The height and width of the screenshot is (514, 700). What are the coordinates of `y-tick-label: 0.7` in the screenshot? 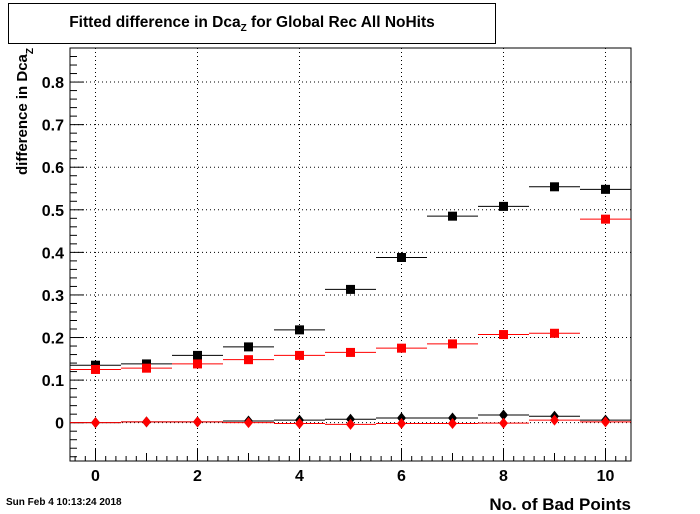 It's located at (53, 126).